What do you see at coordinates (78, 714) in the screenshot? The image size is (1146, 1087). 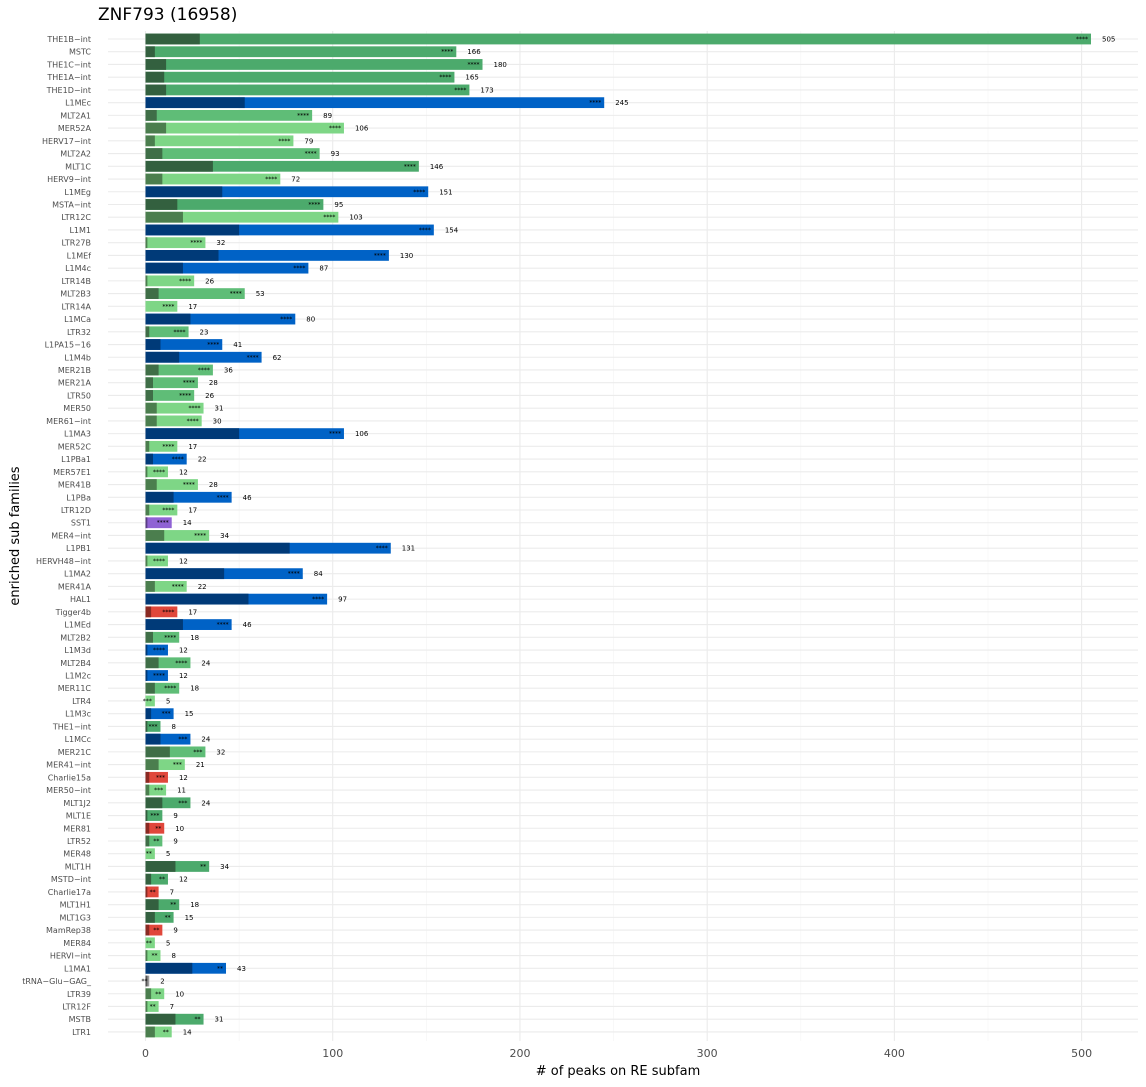 I see `y-tick-label: L1M3c` at bounding box center [78, 714].